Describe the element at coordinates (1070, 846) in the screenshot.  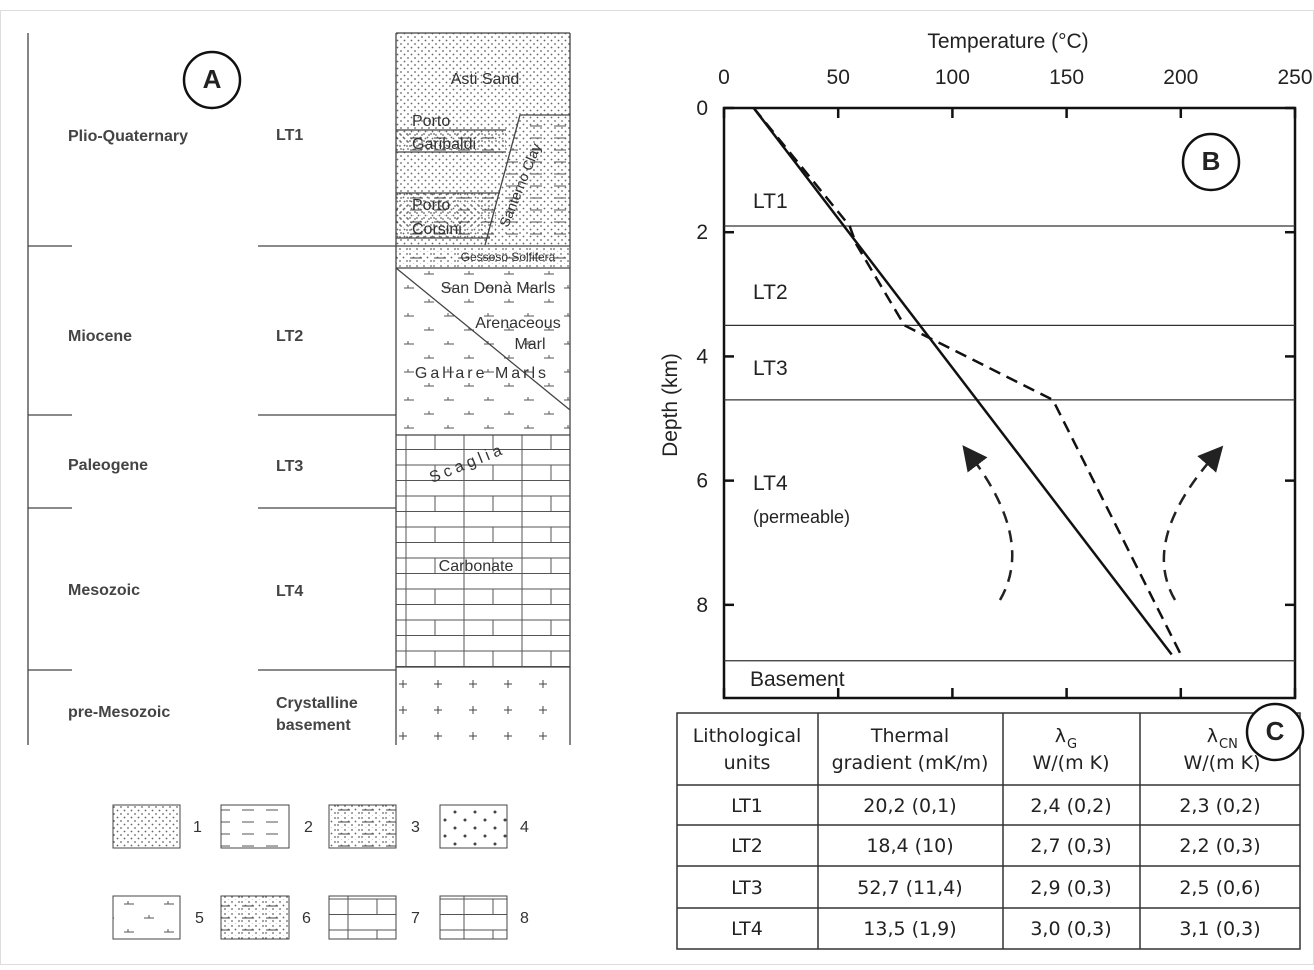
I see `table-cell: 2,7 (0,3)` at that location.